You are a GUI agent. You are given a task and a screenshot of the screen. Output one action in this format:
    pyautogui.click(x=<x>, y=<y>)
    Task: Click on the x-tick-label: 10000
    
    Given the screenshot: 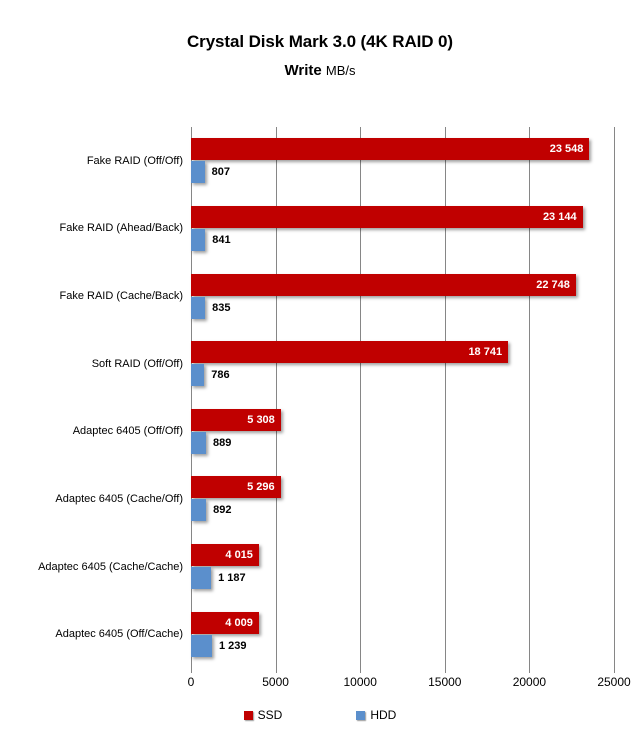 What is the action you would take?
    pyautogui.click(x=360, y=682)
    